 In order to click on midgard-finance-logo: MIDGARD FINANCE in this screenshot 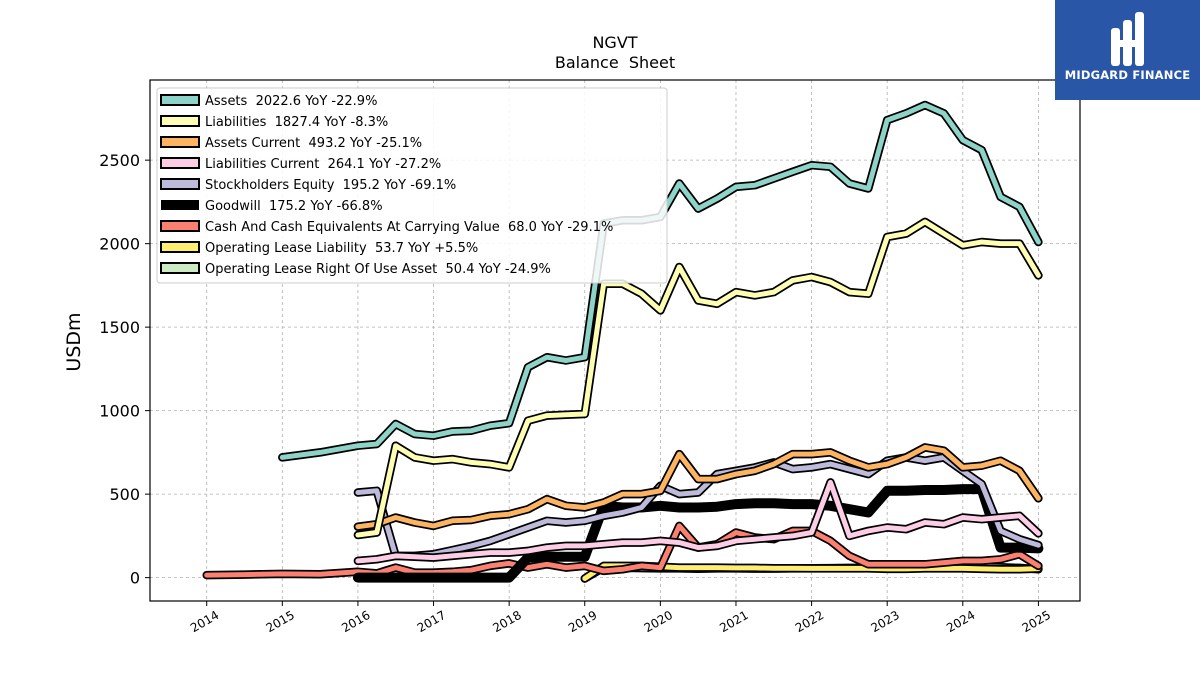, I will do `click(1127, 50)`.